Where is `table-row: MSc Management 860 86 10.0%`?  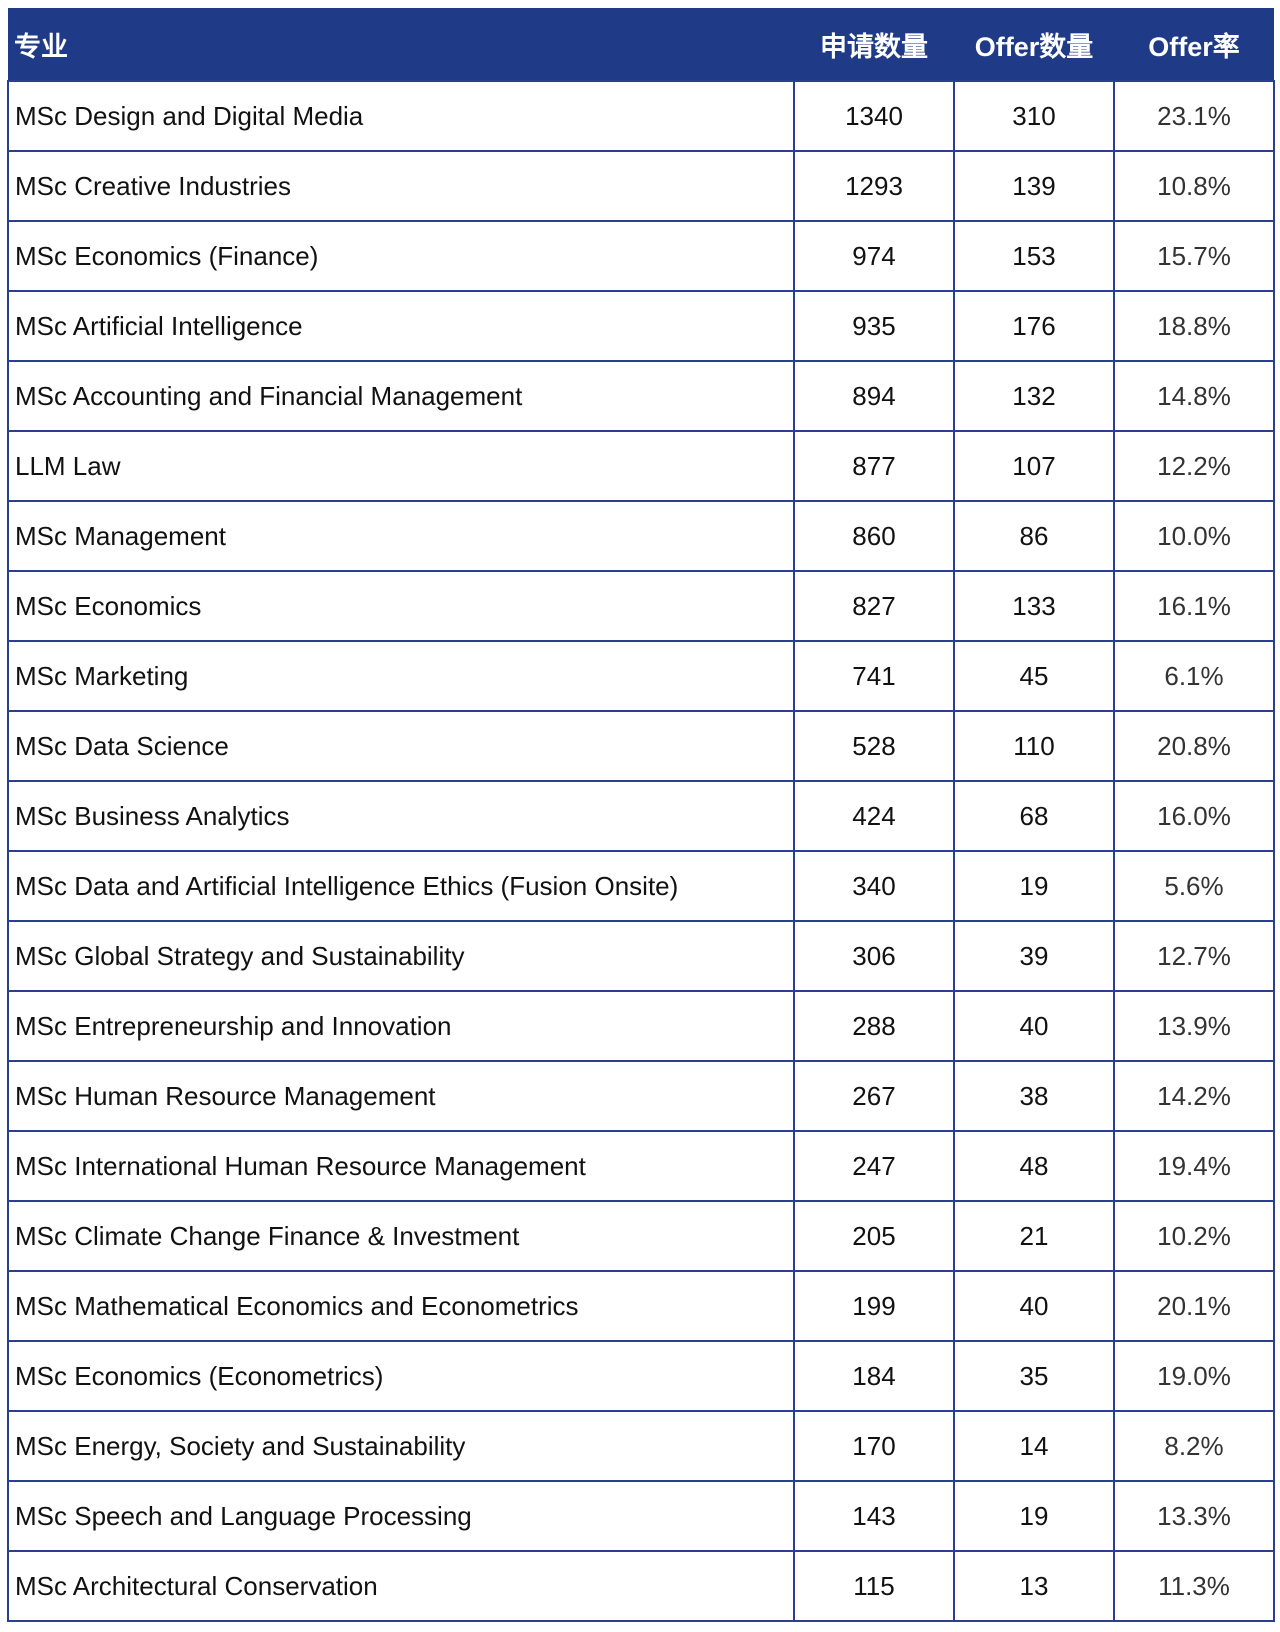 table-row: MSc Management 860 86 10.0% is located at coordinates (641, 536).